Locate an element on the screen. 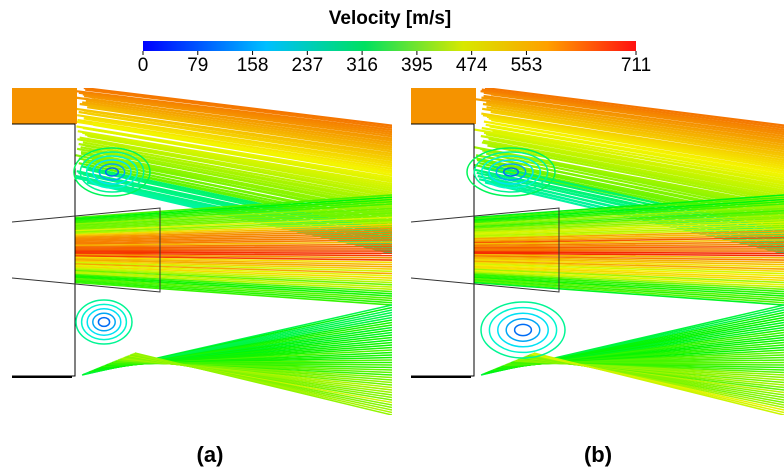 The image size is (784, 472). colorbar-tick-label: 316 is located at coordinates (362, 65).